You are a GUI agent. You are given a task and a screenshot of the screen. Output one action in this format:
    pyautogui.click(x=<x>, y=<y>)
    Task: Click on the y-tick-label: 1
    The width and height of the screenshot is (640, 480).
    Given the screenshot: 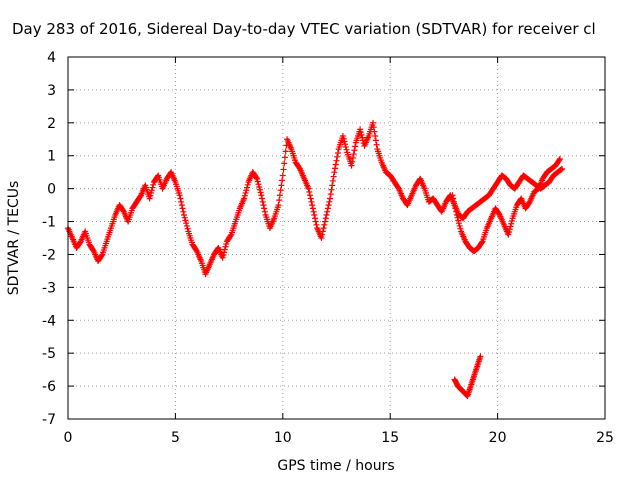 What is the action you would take?
    pyautogui.click(x=51, y=157)
    